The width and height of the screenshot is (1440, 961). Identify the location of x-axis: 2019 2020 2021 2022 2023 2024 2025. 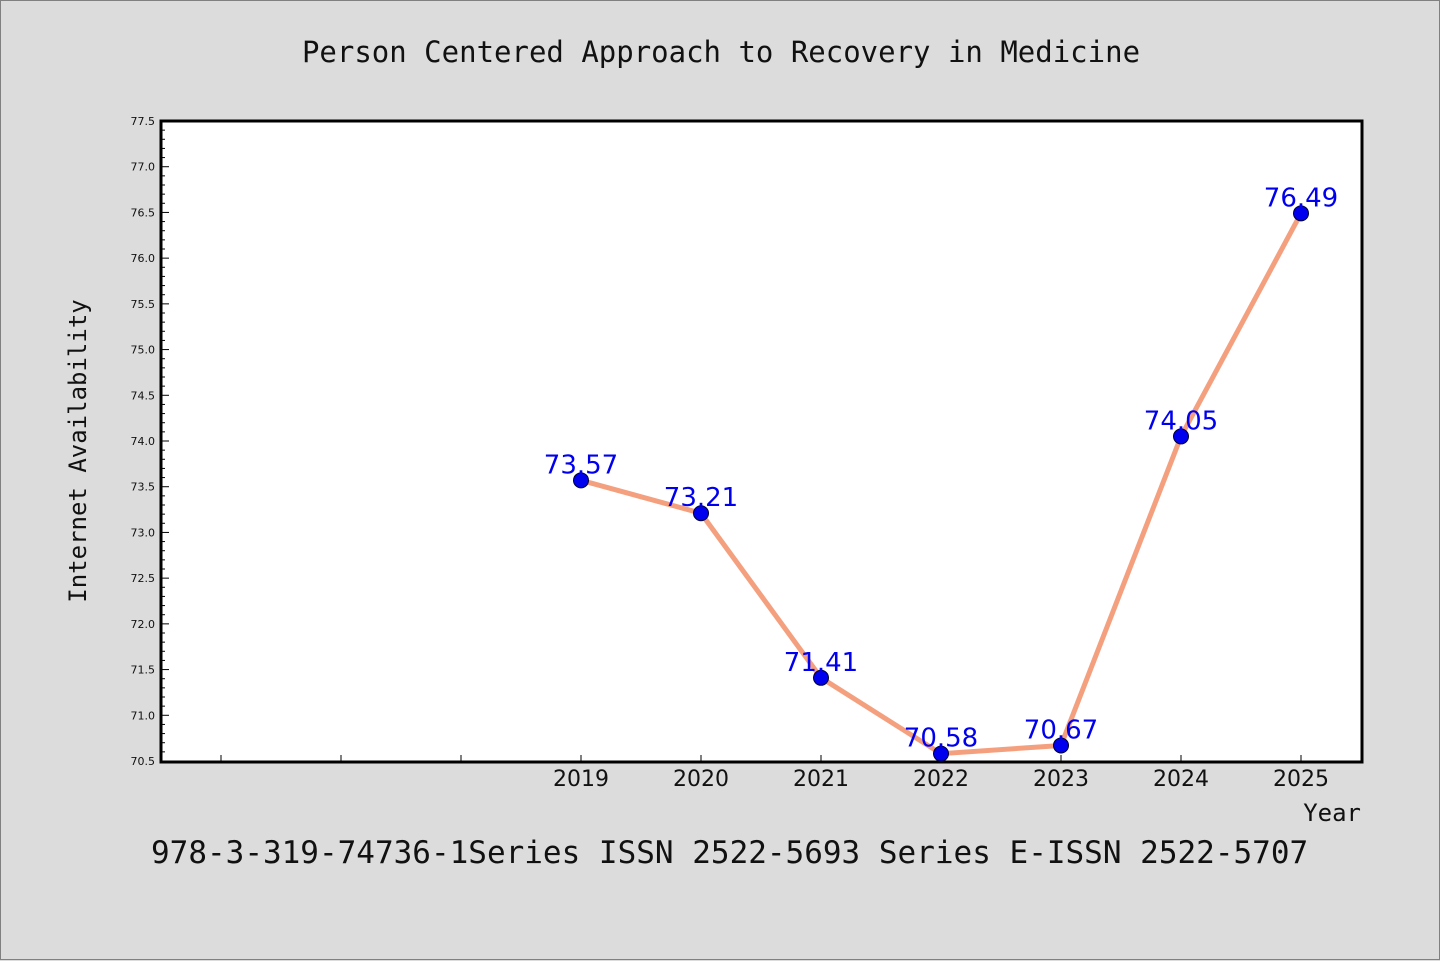
(774, 773).